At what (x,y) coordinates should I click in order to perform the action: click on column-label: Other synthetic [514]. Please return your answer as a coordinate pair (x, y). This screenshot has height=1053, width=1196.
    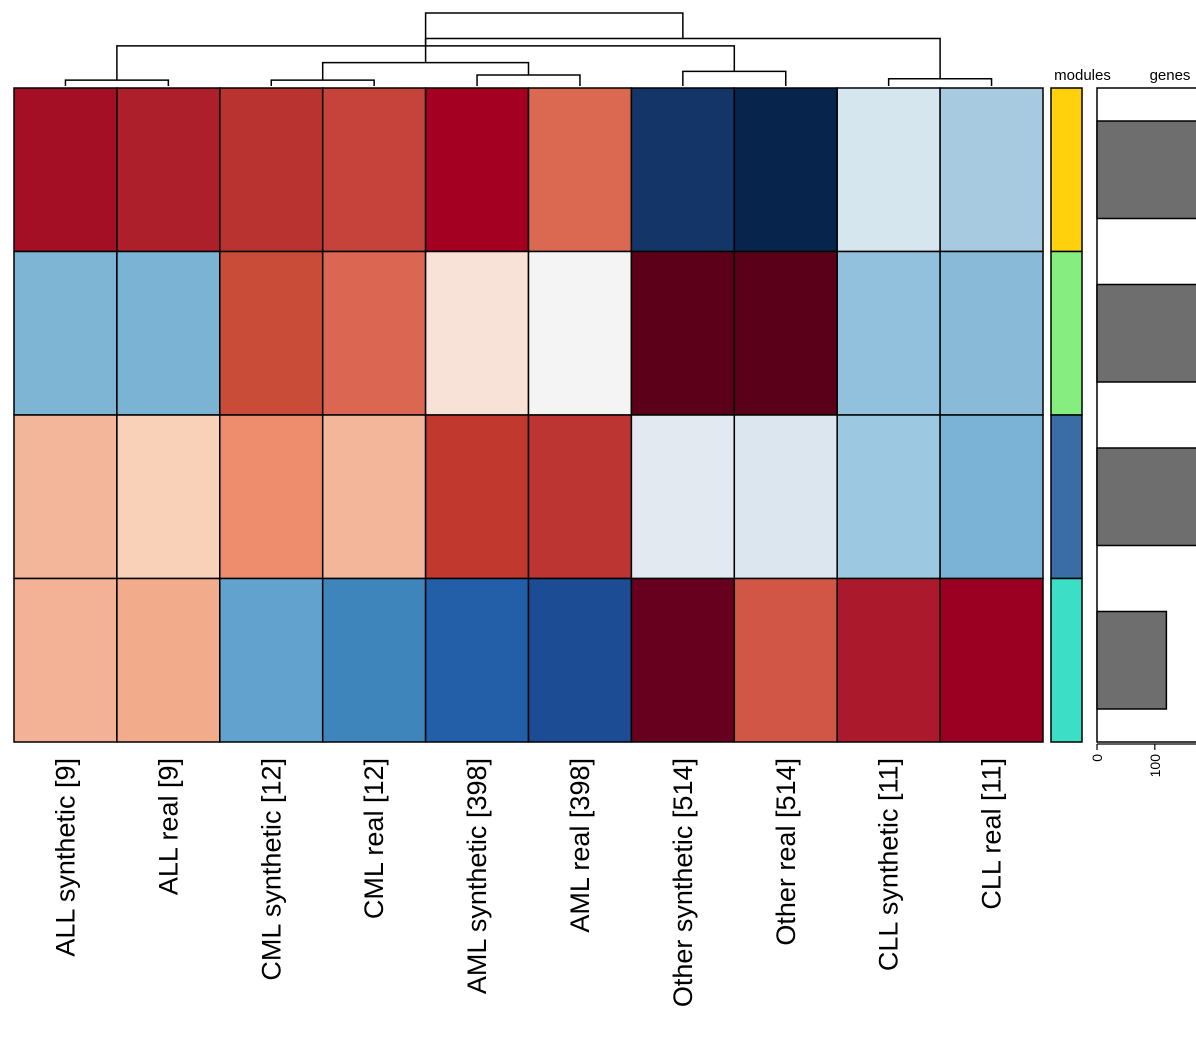
    Looking at the image, I should click on (683, 882).